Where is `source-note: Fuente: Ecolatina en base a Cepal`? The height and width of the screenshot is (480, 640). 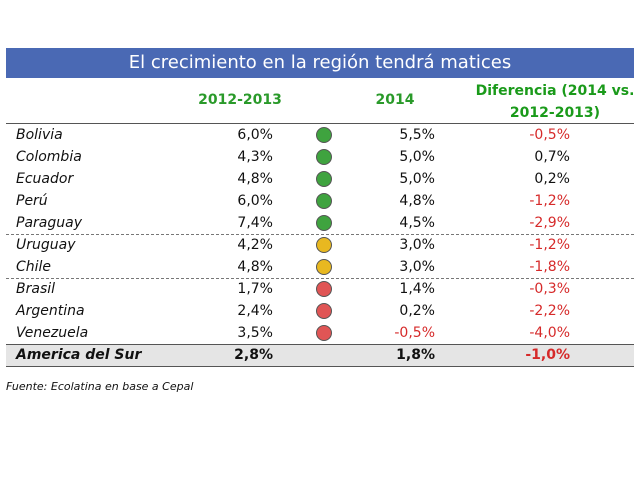 source-note: Fuente: Ecolatina en base a Cepal is located at coordinates (100, 386).